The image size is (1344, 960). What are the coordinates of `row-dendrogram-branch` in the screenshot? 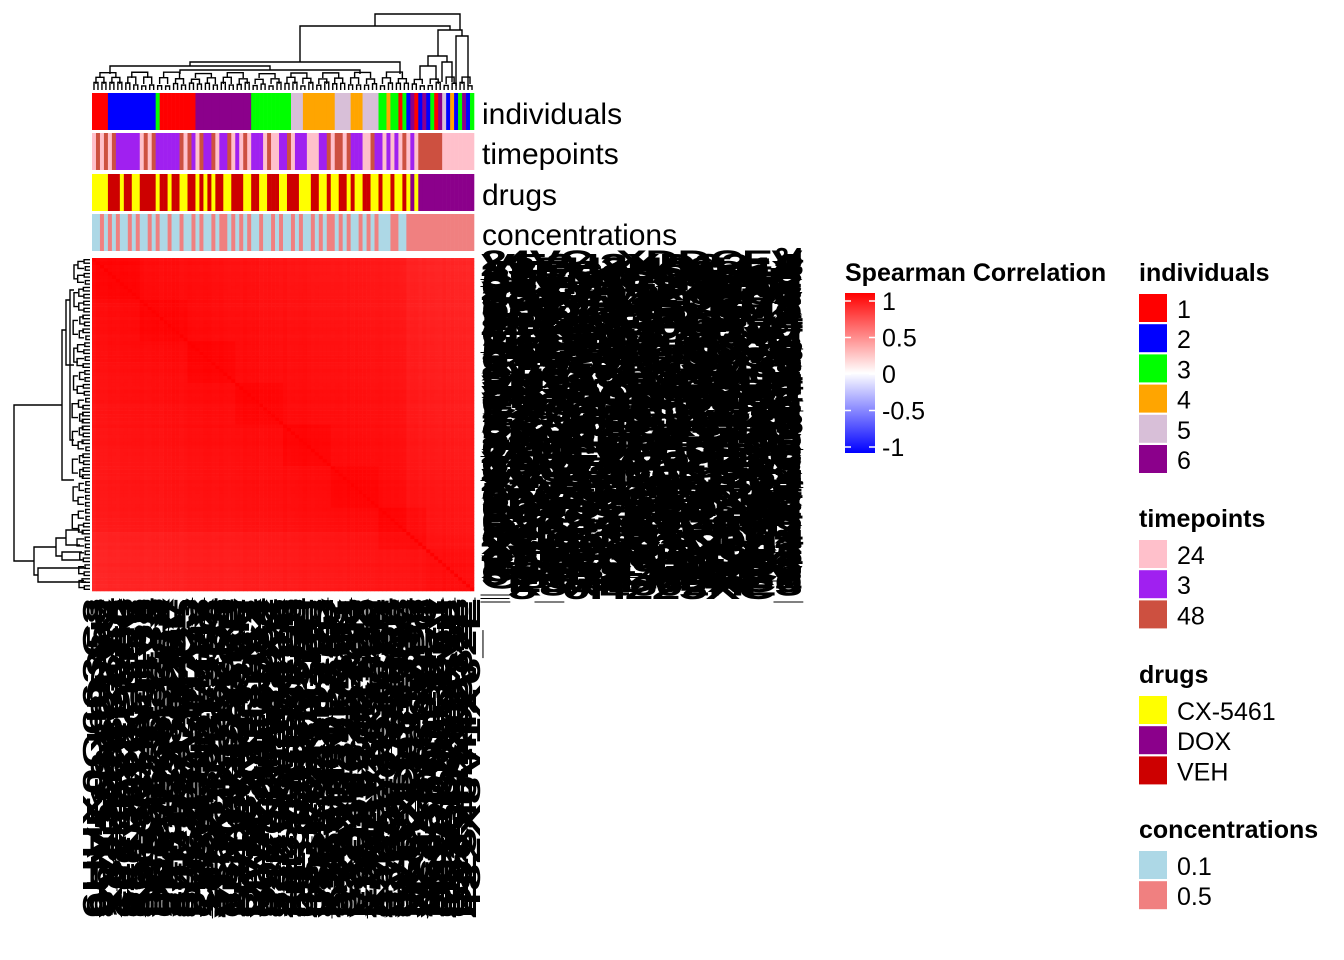 It's located at (71, 556).